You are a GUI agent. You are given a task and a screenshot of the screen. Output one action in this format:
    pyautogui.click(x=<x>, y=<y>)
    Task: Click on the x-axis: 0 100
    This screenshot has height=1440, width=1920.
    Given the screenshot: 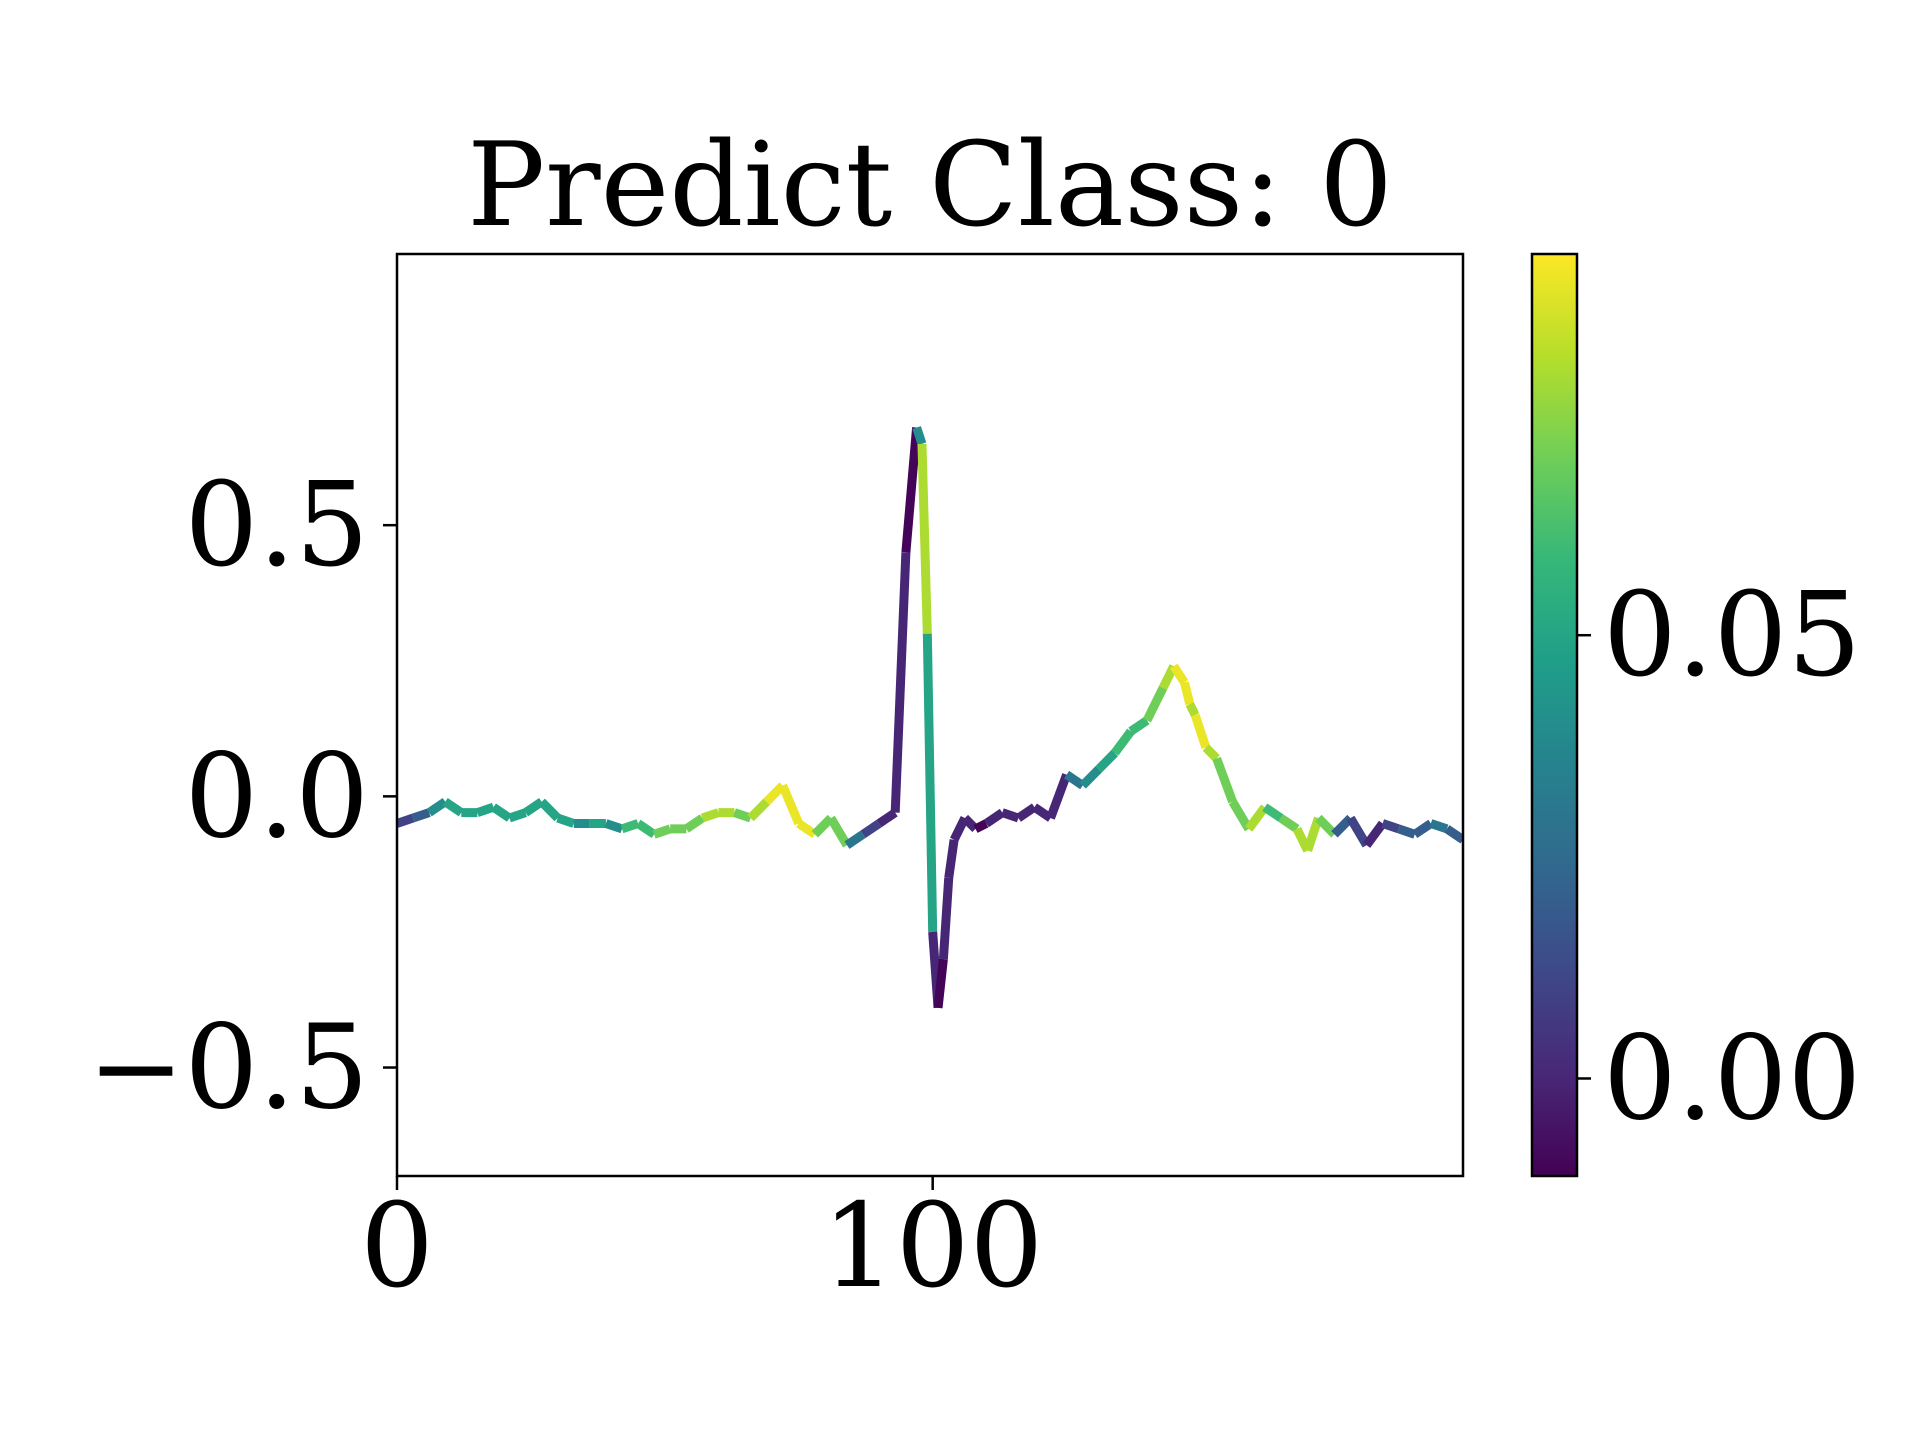 What is the action you would take?
    pyautogui.click(x=701, y=1245)
    